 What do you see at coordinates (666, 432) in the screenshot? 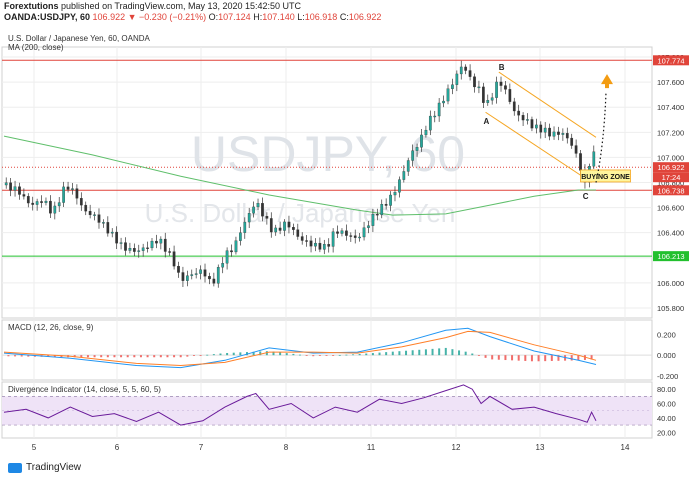
I see `div-y-tick: 20.00` at bounding box center [666, 432].